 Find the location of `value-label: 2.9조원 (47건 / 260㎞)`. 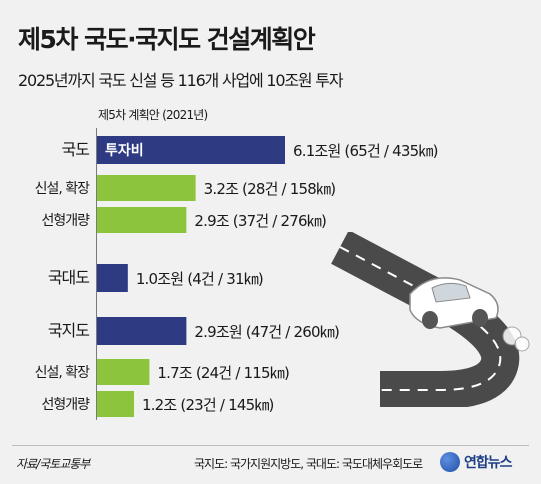

value-label: 2.9조원 (47건 / 260㎞) is located at coordinates (266, 332).